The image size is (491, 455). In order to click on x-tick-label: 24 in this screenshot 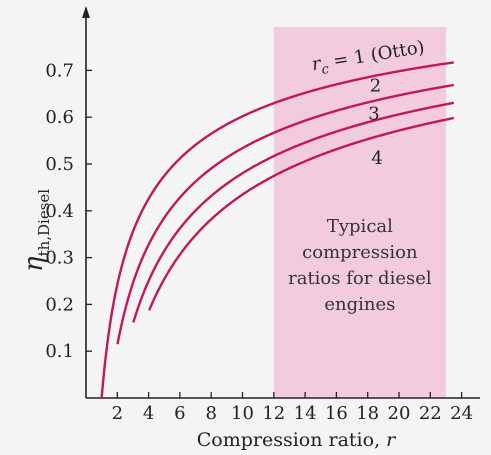, I will do `click(461, 413)`.